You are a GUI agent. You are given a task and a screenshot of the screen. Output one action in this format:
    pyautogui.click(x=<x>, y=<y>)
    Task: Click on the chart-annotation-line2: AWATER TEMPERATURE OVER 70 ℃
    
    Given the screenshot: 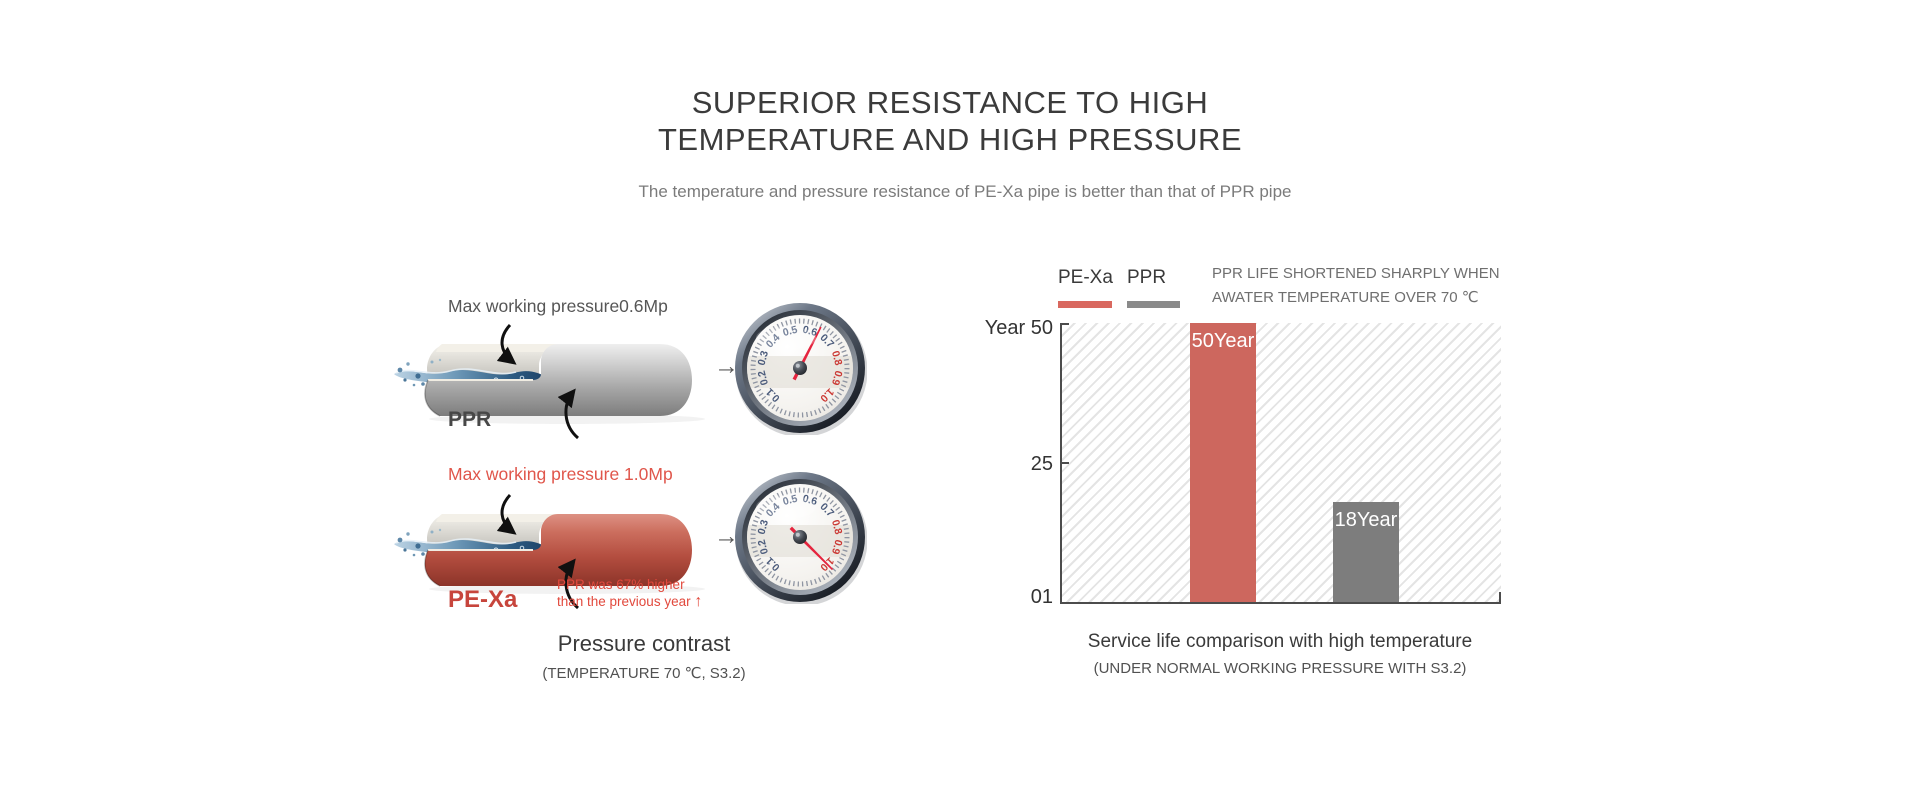 What is the action you would take?
    pyautogui.click(x=1345, y=297)
    